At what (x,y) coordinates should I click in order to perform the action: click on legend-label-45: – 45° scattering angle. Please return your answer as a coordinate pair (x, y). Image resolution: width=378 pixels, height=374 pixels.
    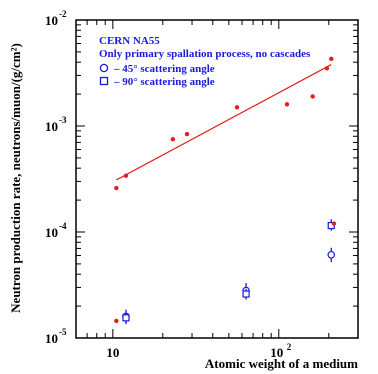
    Looking at the image, I should click on (164, 69).